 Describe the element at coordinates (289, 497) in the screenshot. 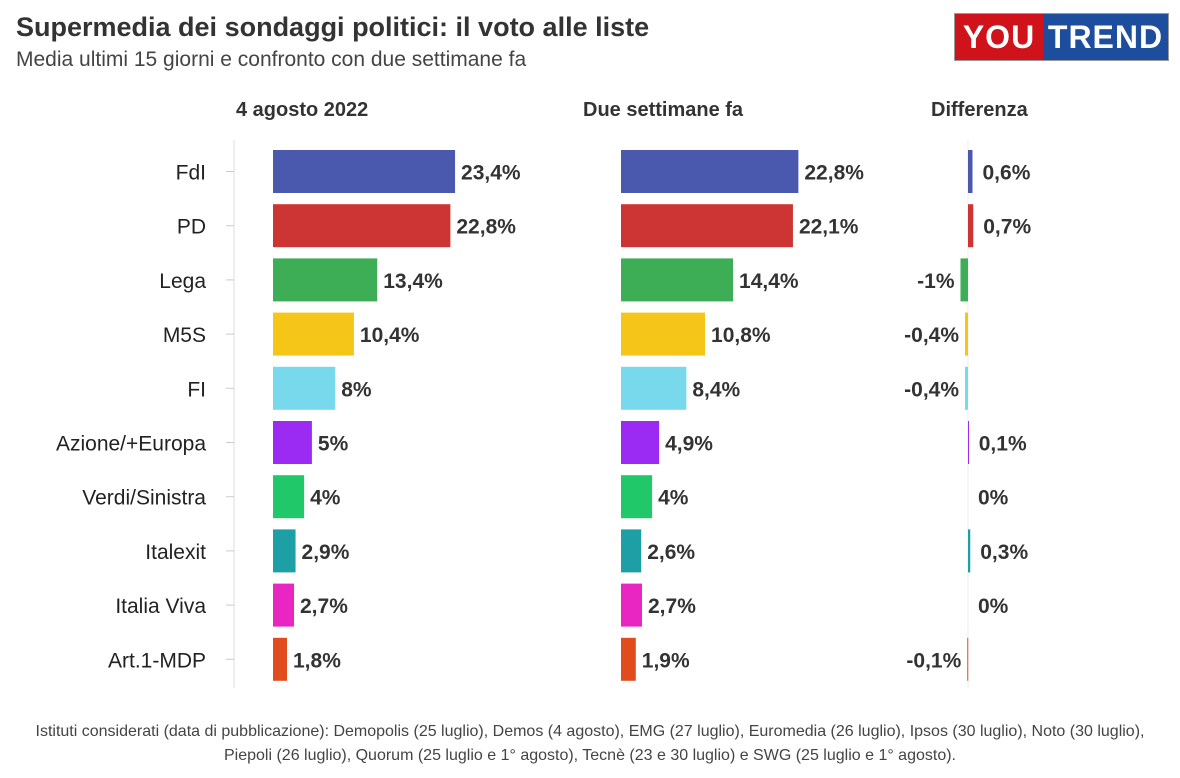

I see `bar-current-verdi-sinistra` at that location.